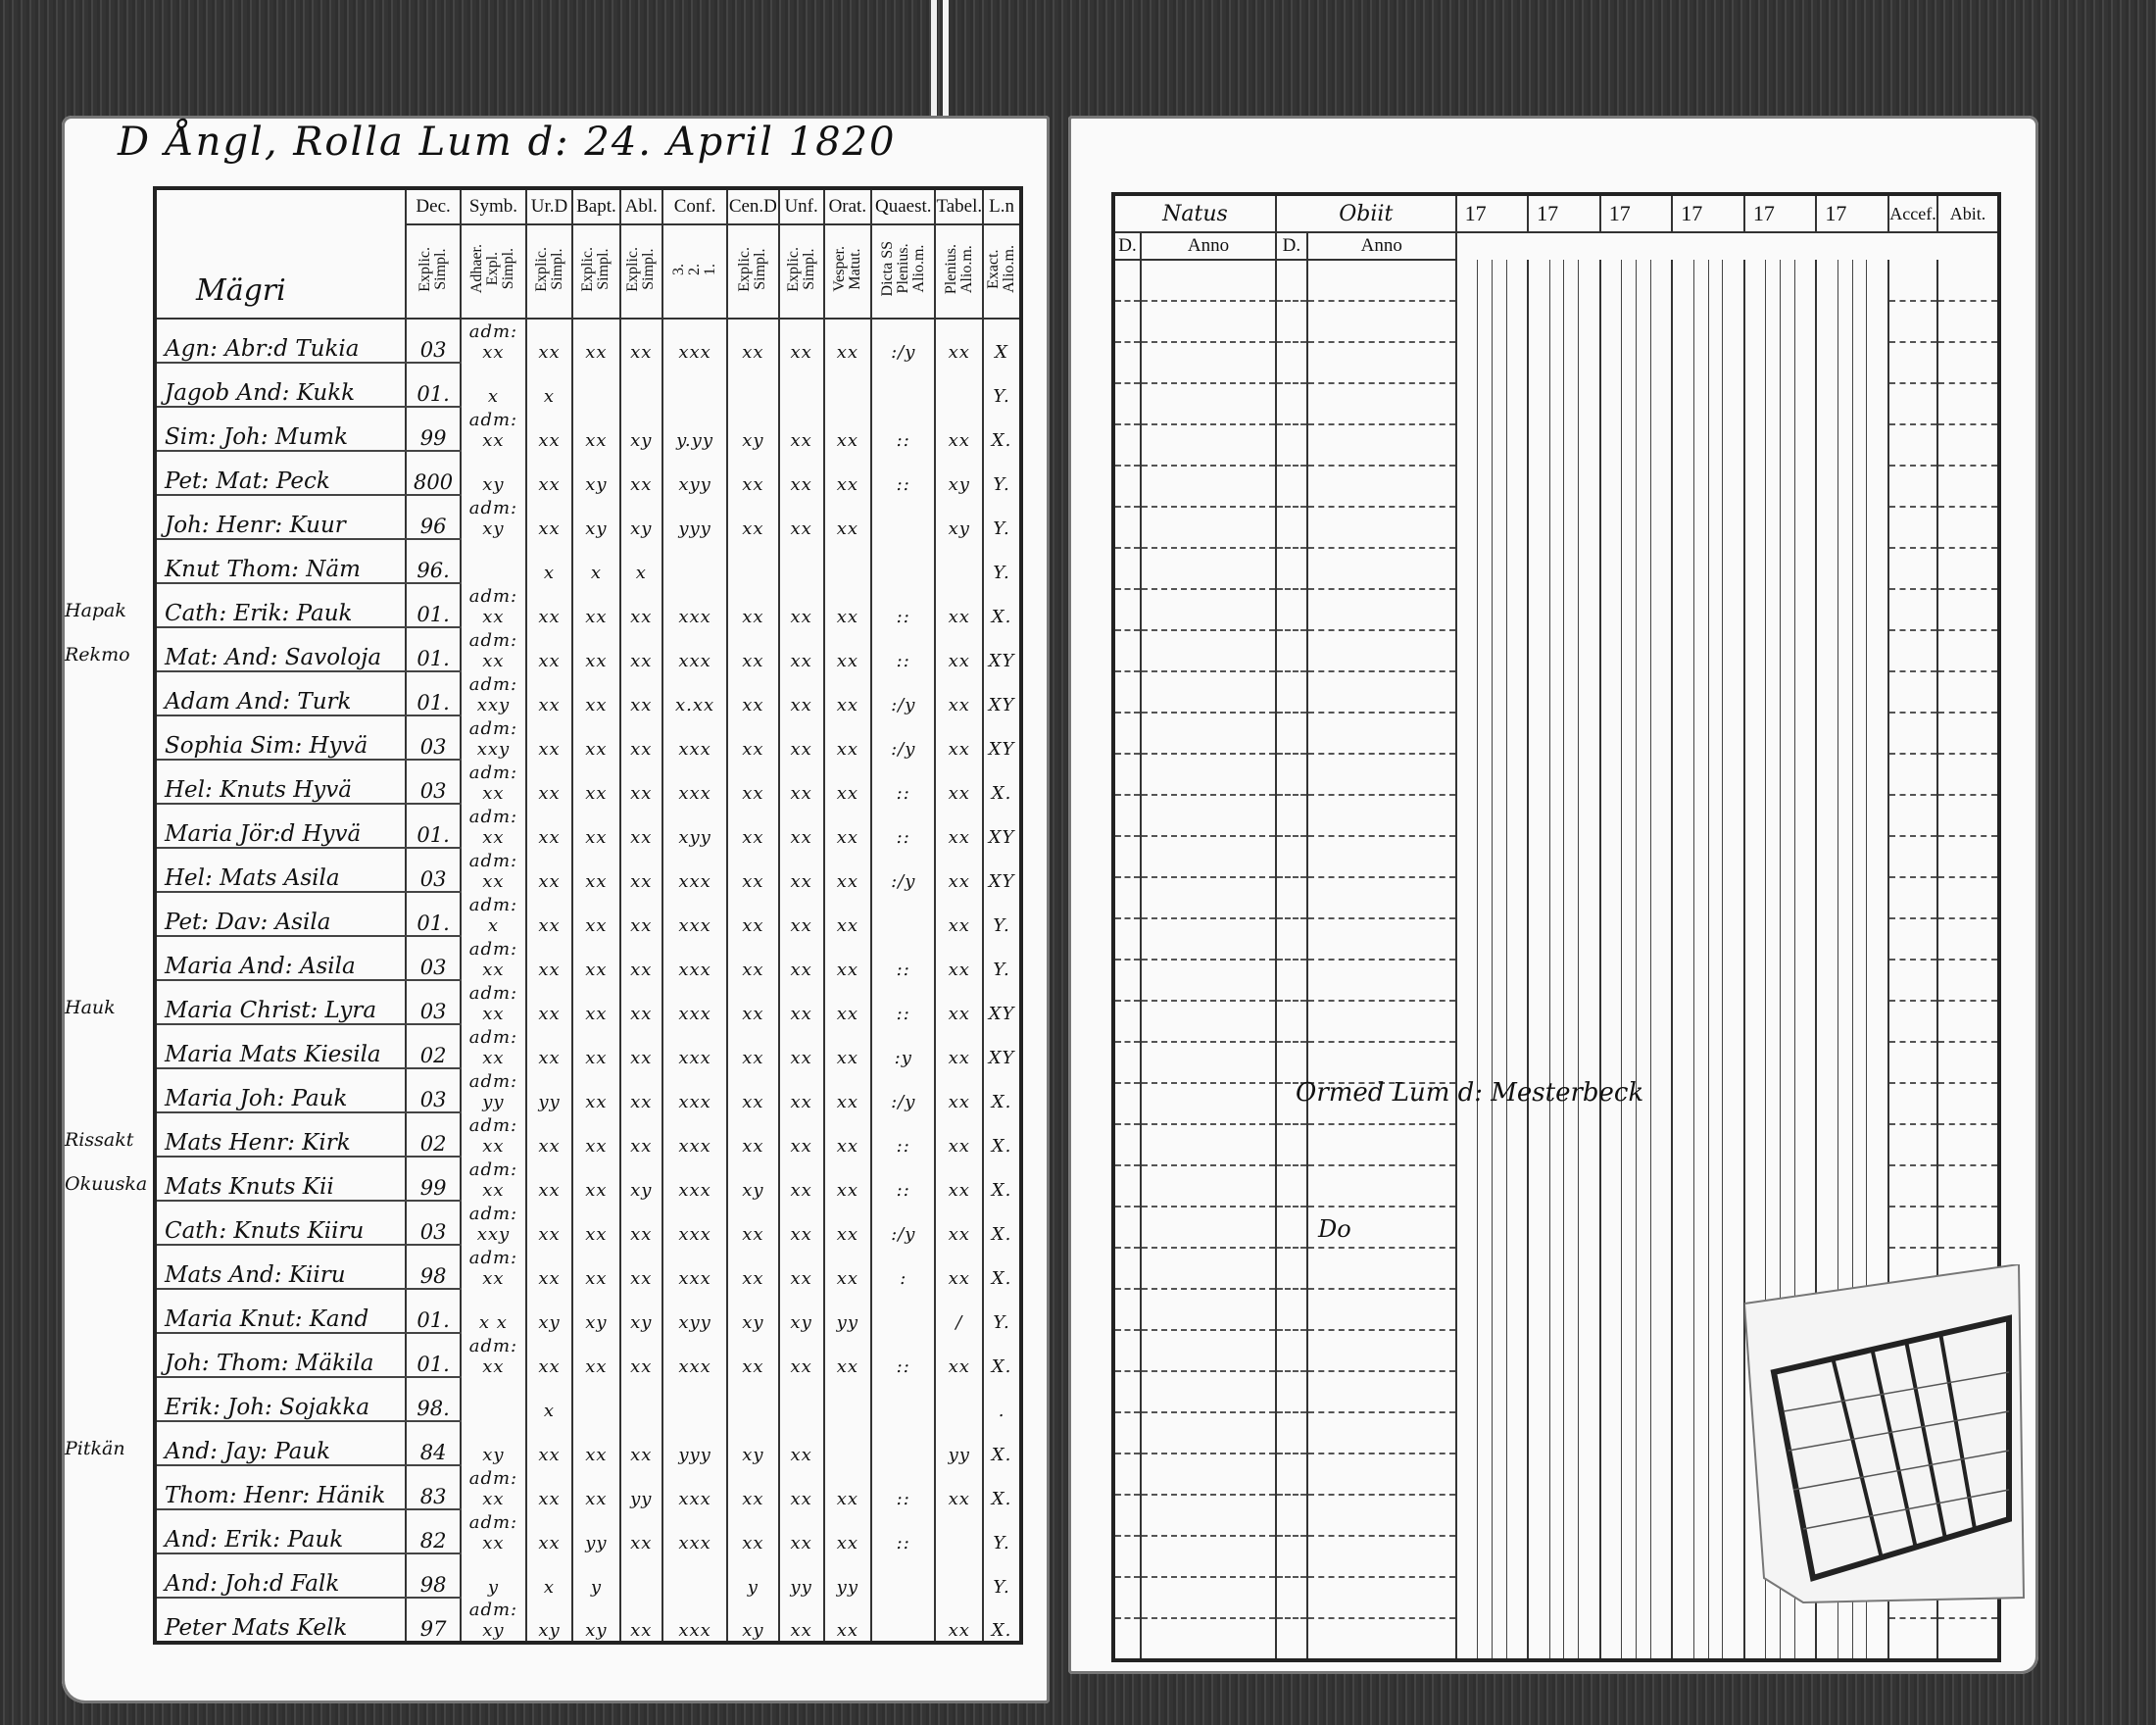 Image resolution: width=2156 pixels, height=1725 pixels. What do you see at coordinates (800, 1575) in the screenshot?
I see `grade-mark: yy` at bounding box center [800, 1575].